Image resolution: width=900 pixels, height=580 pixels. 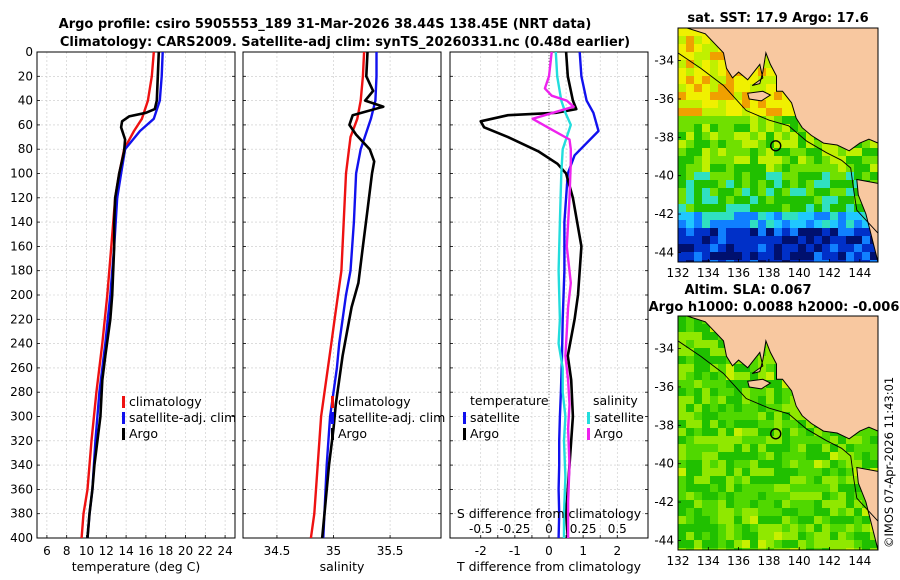 What do you see at coordinates (21, 344) in the screenshot?
I see `y-tick-label: 240` at bounding box center [21, 344].